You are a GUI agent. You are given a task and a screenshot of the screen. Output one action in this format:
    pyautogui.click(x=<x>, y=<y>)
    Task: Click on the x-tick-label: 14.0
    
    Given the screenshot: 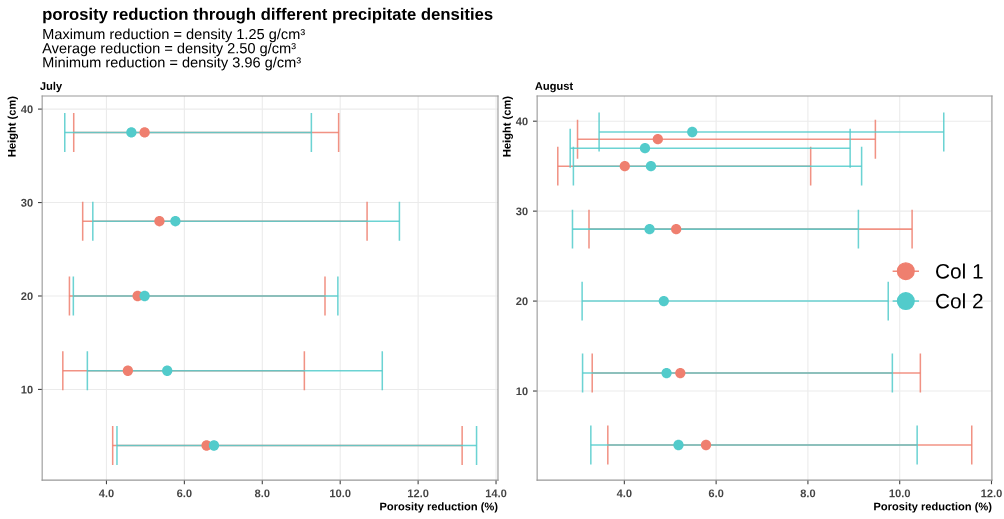 What is the action you would take?
    pyautogui.click(x=496, y=493)
    